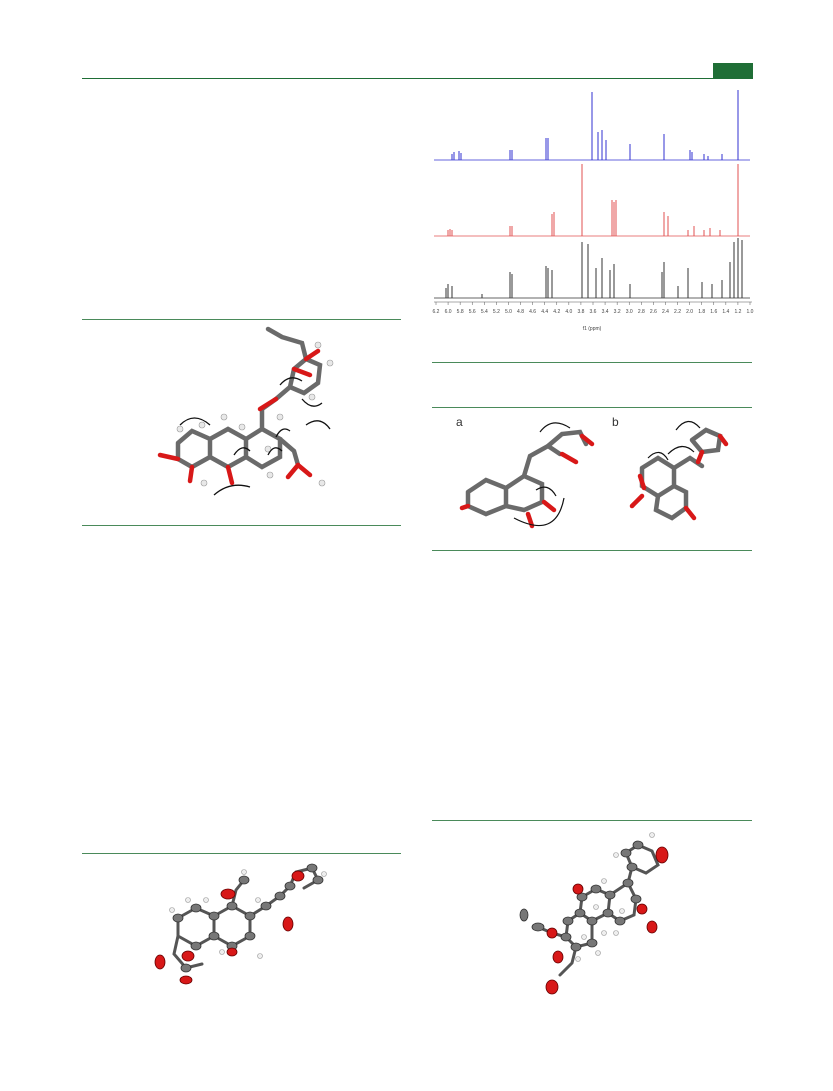  What do you see at coordinates (617, 312) in the screenshot?
I see `nmr-tick-label: 3.2` at bounding box center [617, 312].